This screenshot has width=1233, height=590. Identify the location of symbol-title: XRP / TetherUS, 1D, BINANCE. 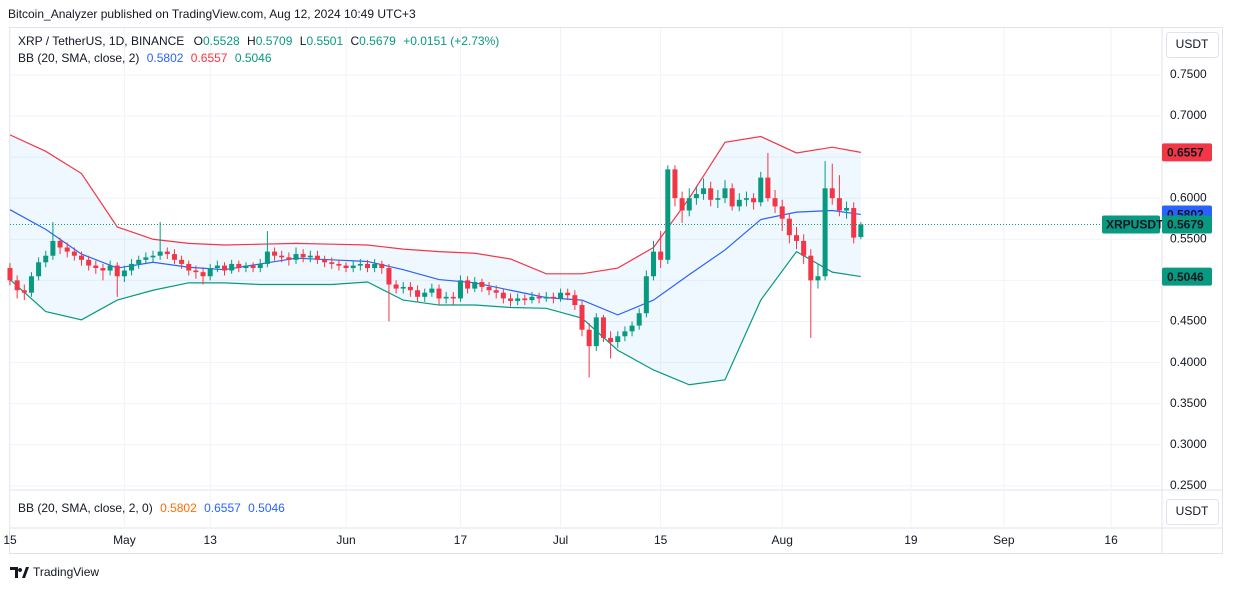
(101, 41).